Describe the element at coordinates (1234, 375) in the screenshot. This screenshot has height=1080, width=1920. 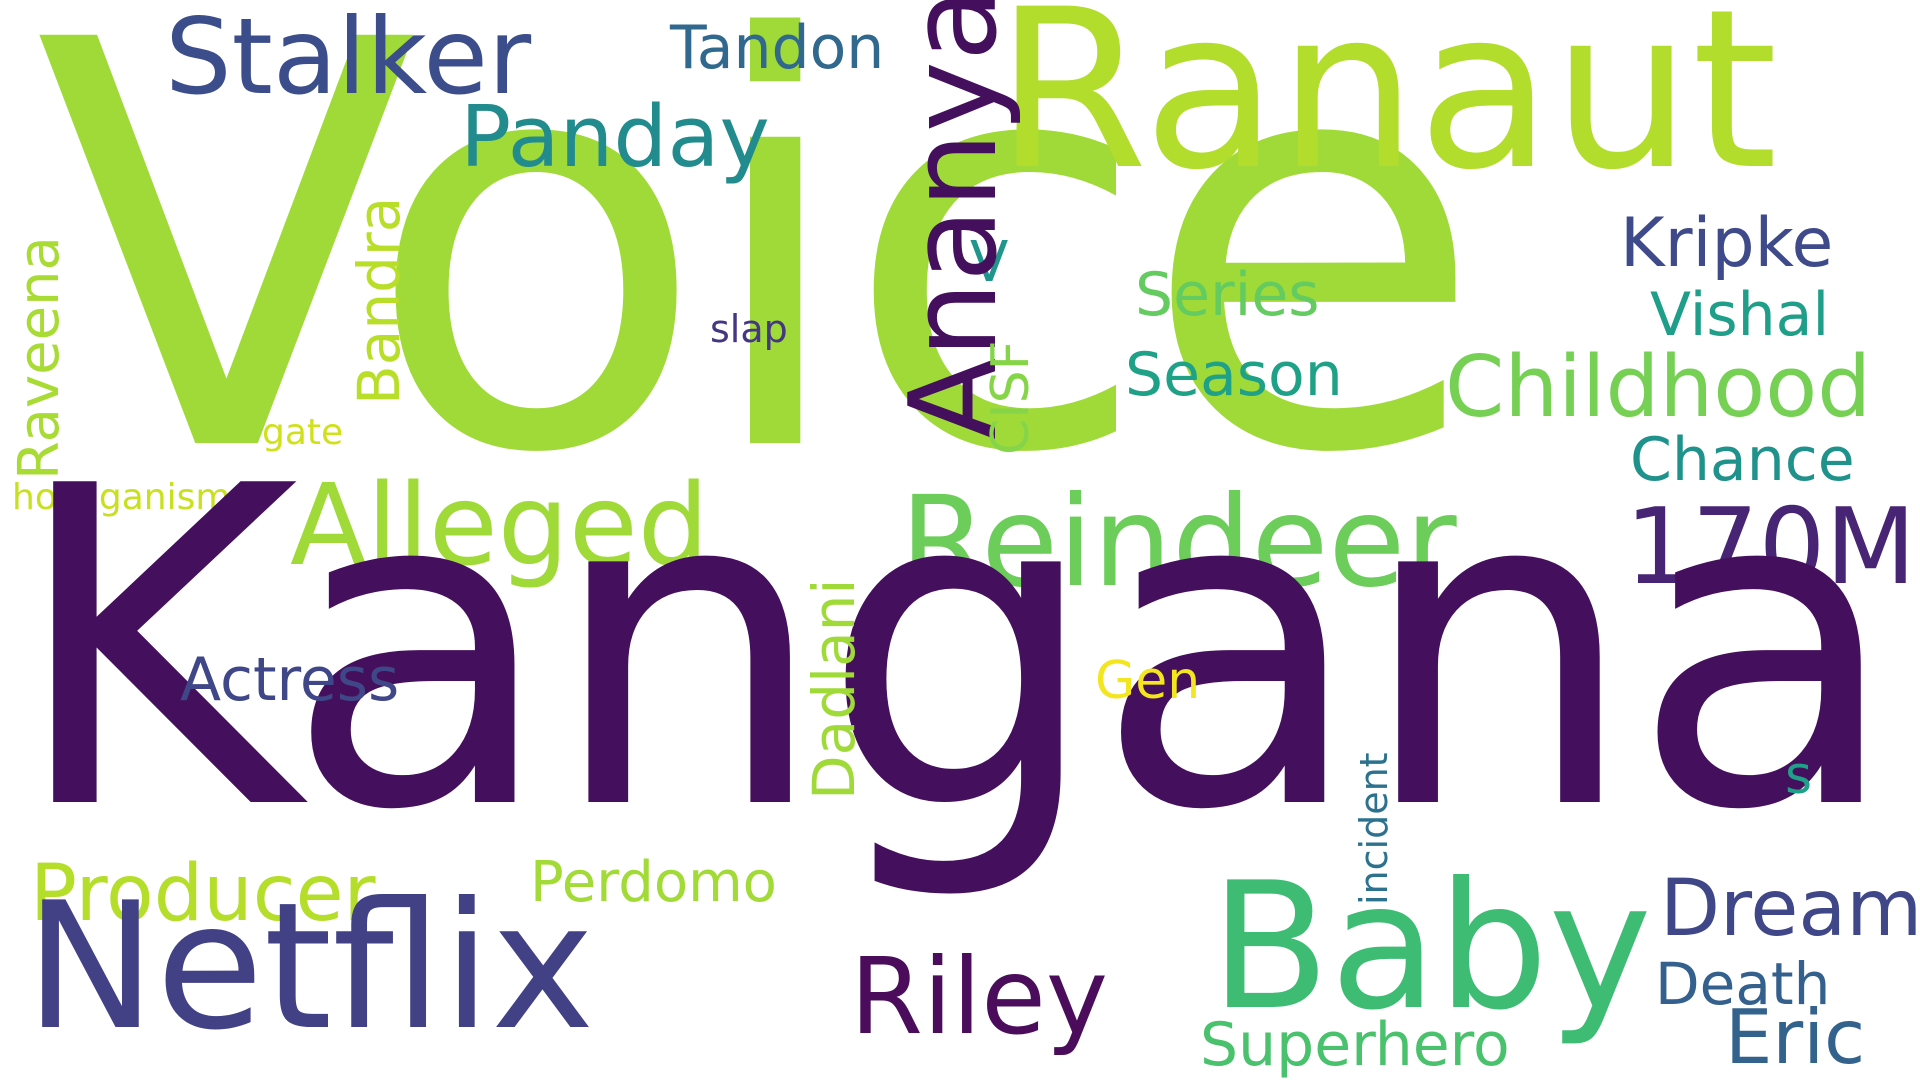
I see `word-season: Season` at that location.